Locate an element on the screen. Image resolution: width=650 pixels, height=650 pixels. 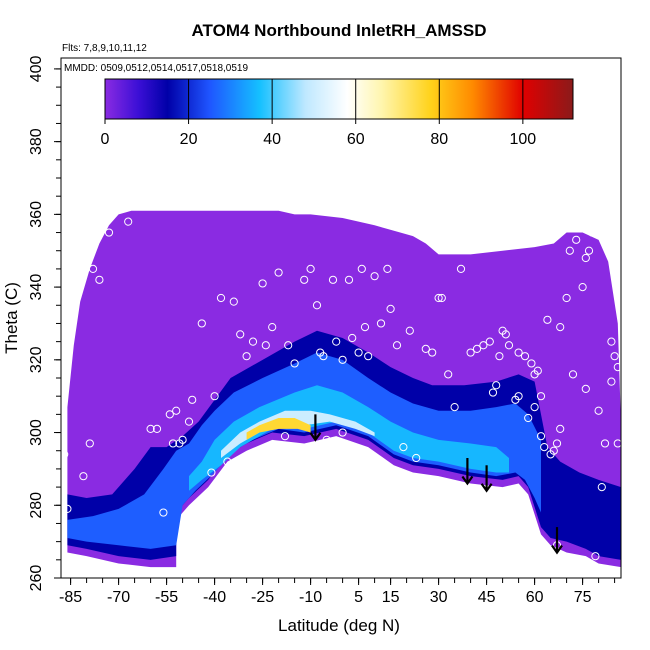
x-tick-label: 60 is located at coordinates (535, 597).